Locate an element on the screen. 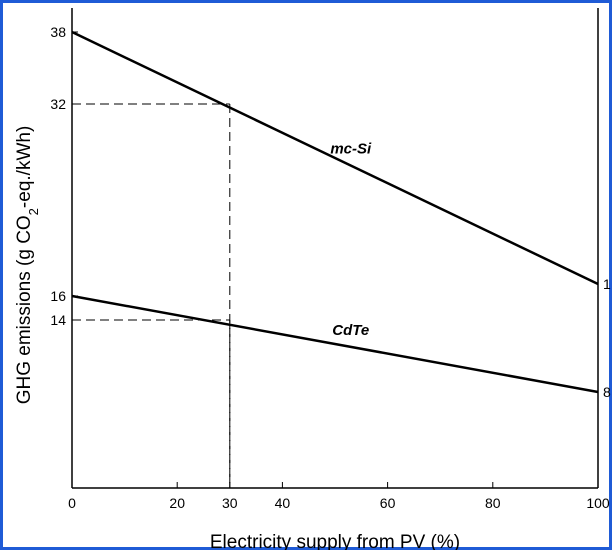 This screenshot has width=612, height=550. y-axis-title-main: GHG emissions (g CO is located at coordinates (24, 309).